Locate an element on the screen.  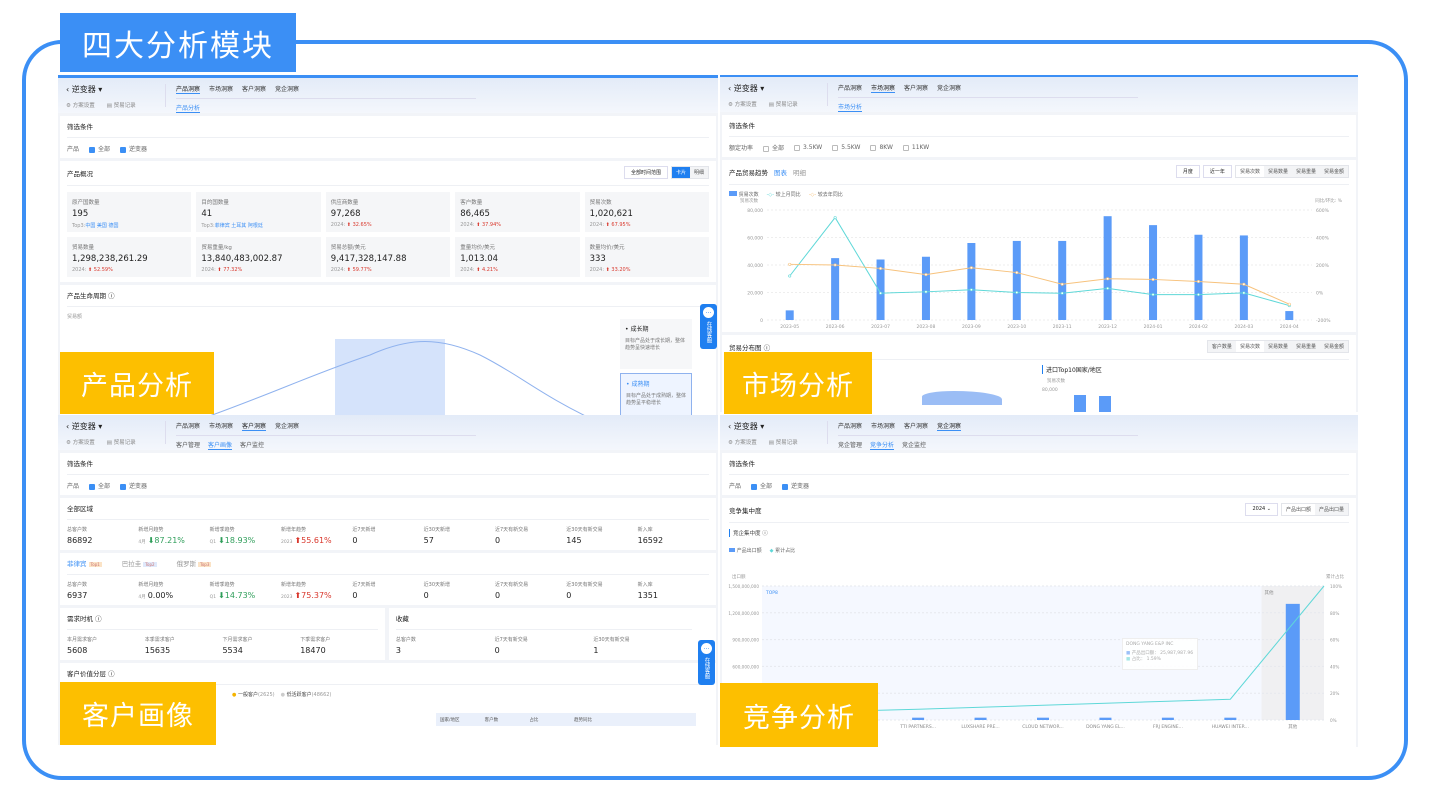
legend-yoy: -◇- 较去年同比 is located at coordinates (825, 195).